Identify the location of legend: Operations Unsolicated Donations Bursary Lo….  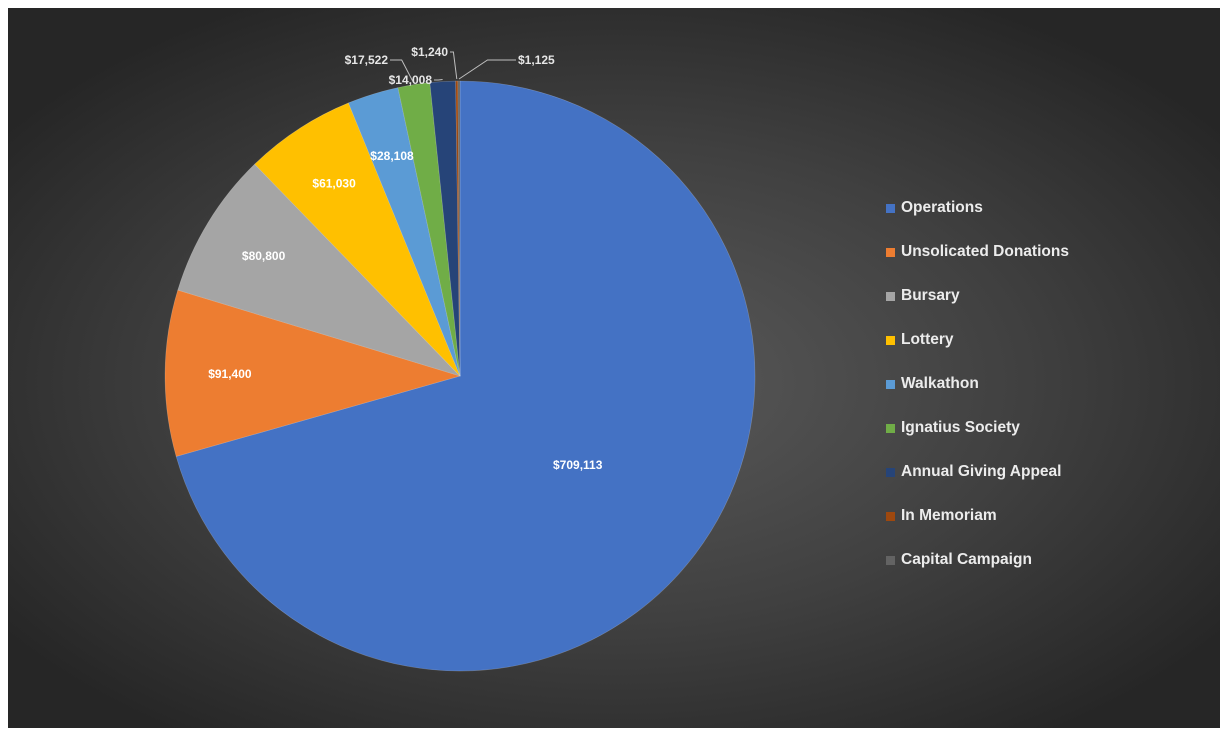
(977, 384).